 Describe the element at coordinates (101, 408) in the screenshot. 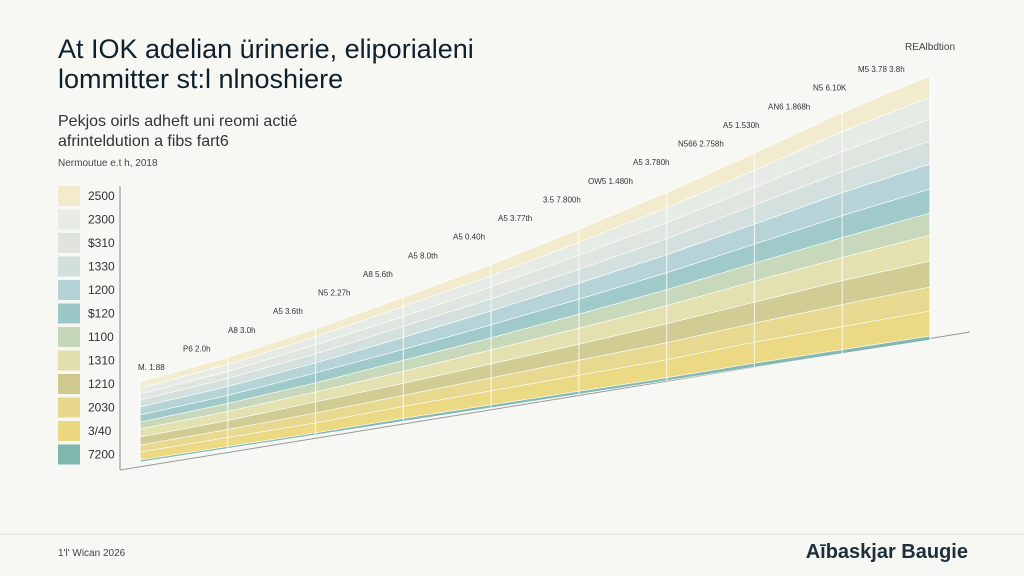

I see `legend-label: 2030` at that location.